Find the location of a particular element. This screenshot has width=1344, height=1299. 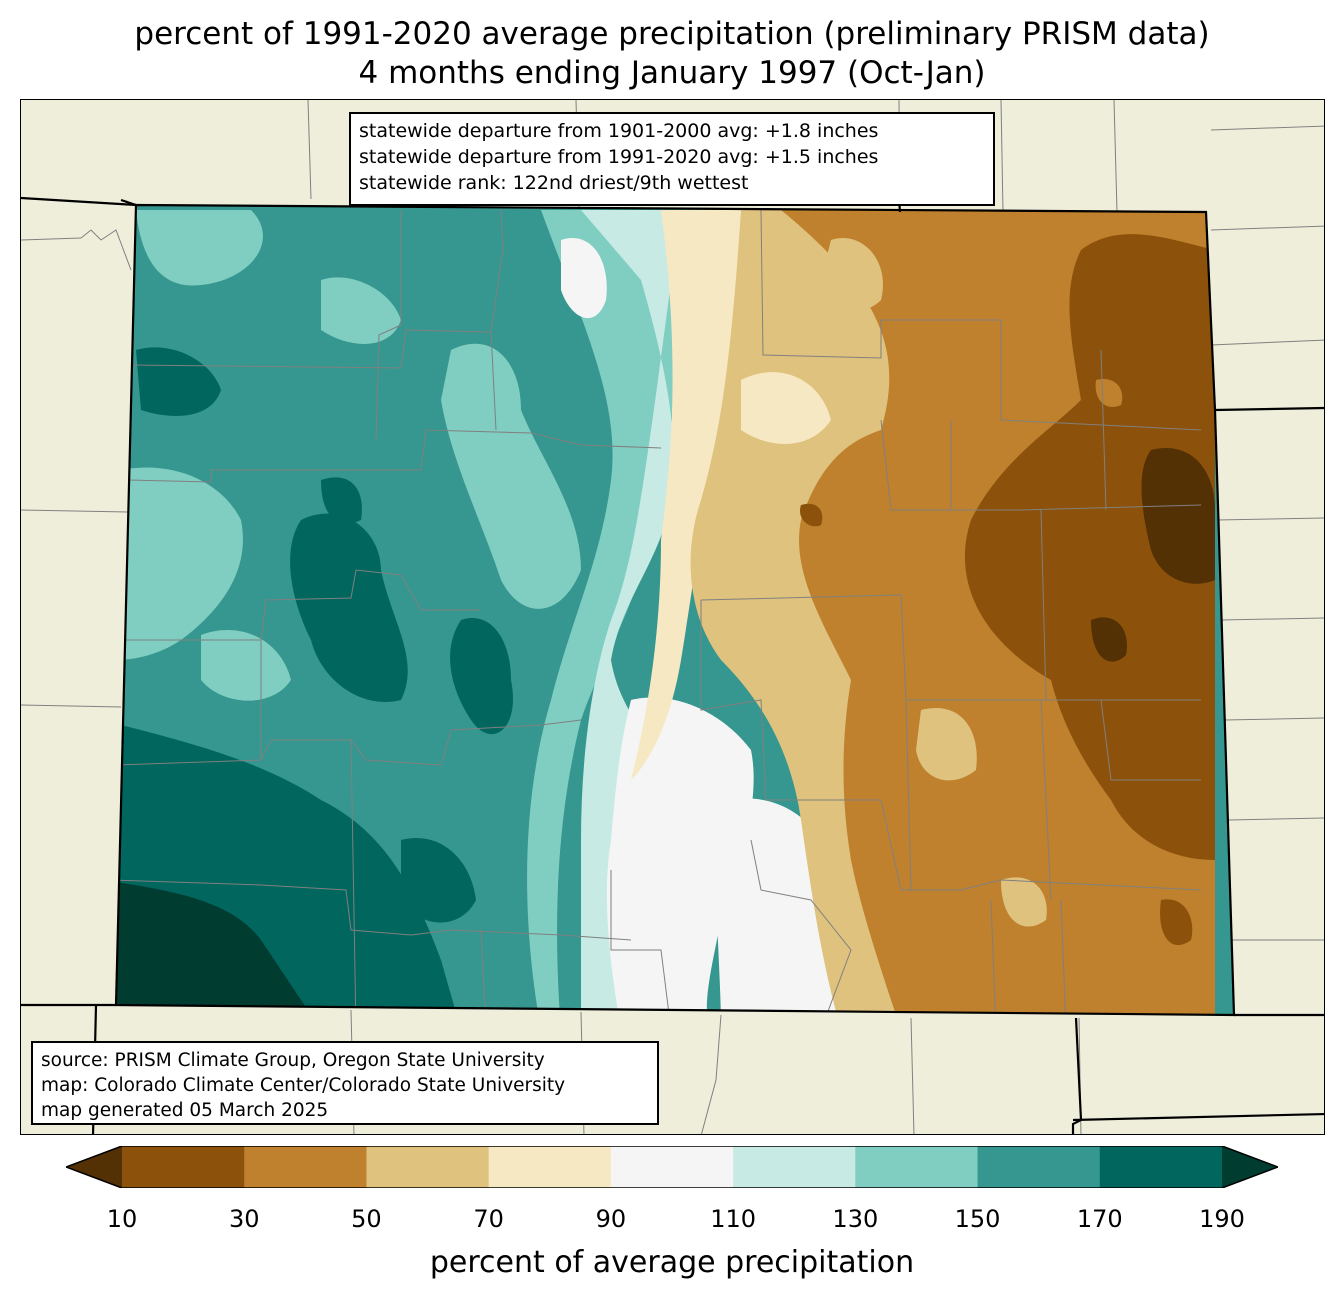

colorbar-tick-label: 130 is located at coordinates (855, 1219).